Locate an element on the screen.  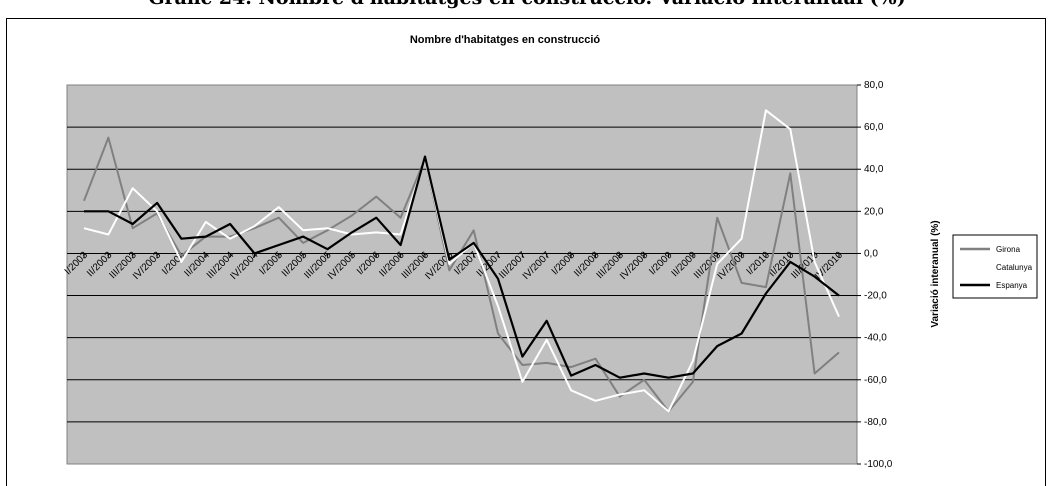
y-tick-label: -100,0 is located at coordinates (878, 464).